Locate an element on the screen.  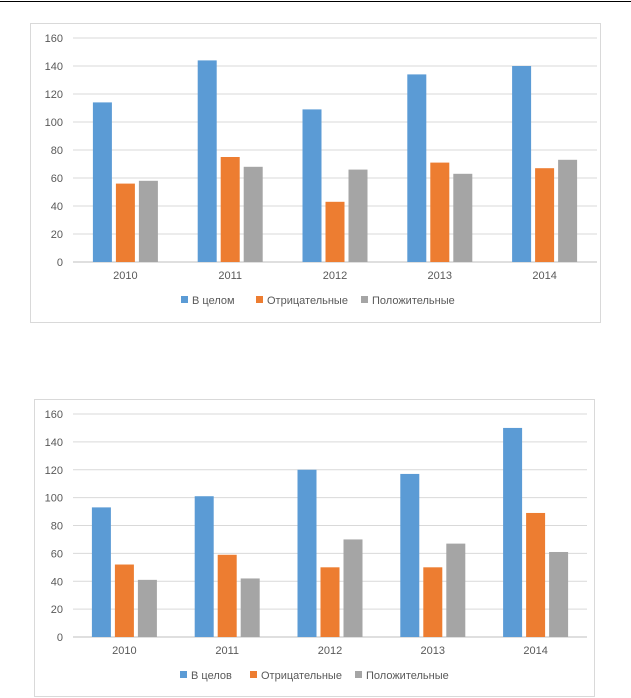
top-rule is located at coordinates (315, 1).